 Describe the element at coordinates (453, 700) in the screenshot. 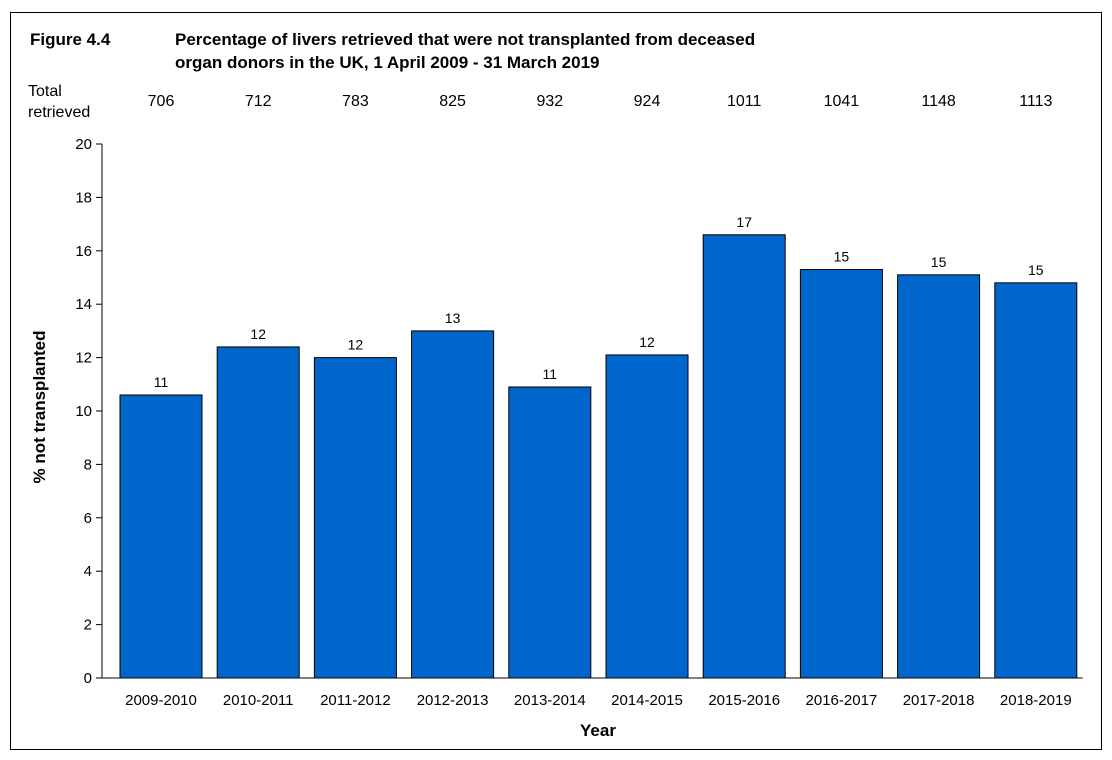

I see `x-tick-label: 2012-2013` at that location.